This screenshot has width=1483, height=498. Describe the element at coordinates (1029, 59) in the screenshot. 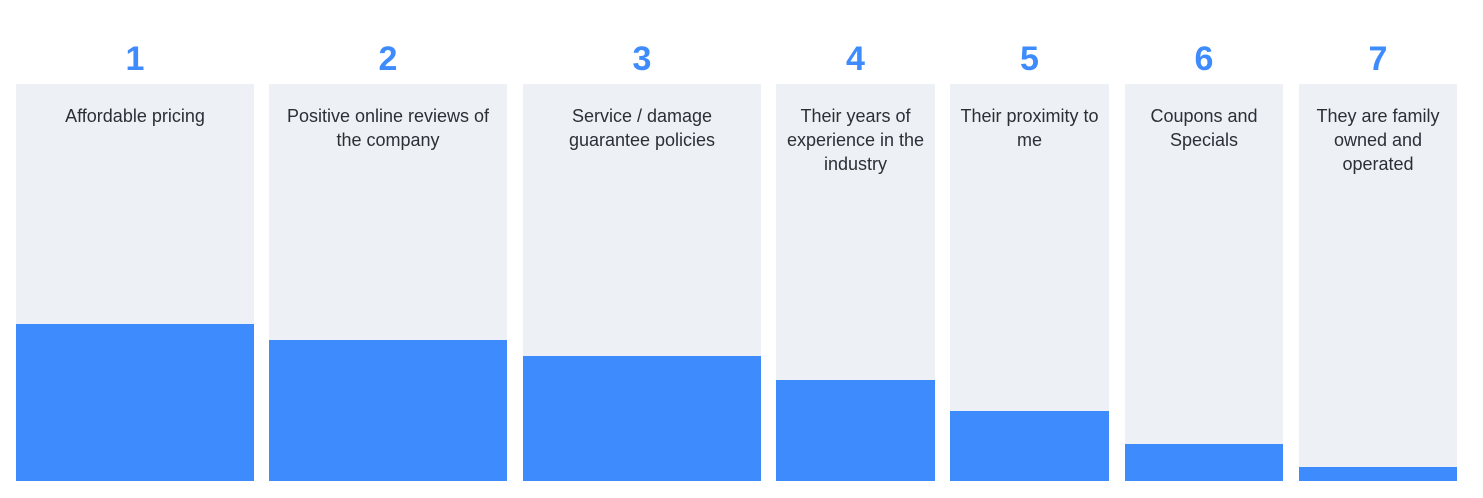

I see `rank-number-5: 5` at that location.